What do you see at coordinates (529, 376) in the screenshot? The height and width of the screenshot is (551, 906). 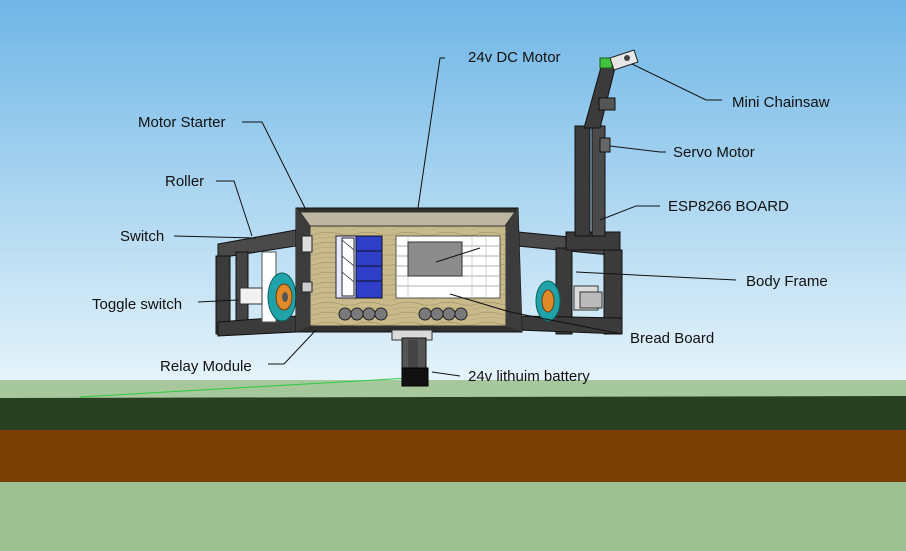 I see `label-battery: 24v lithuim battery` at bounding box center [529, 376].